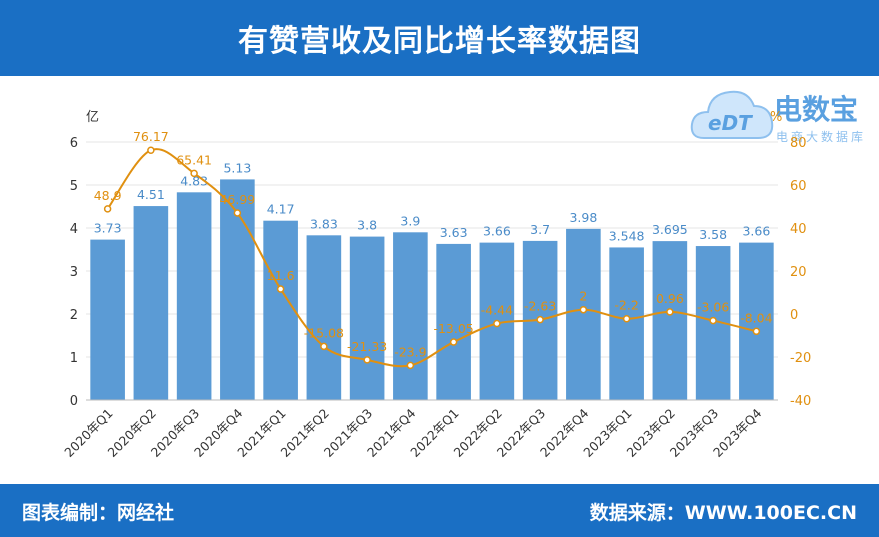 The image size is (879, 537). I want to click on logo-subtitle: 电商大数据库, so click(821, 137).